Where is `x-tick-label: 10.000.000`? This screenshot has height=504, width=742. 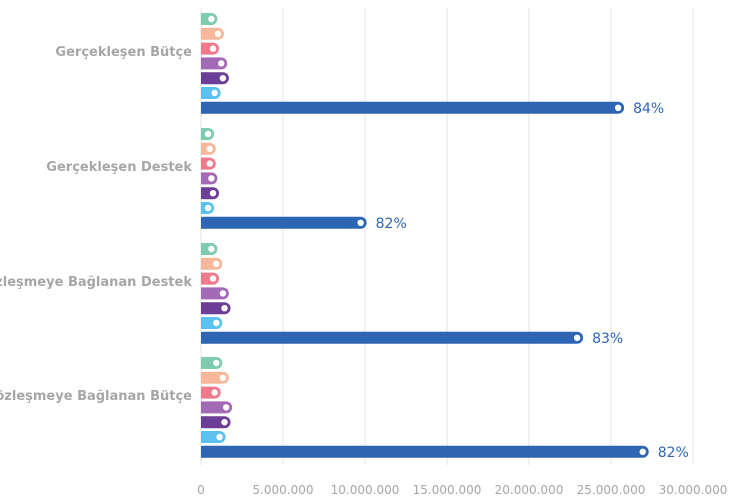 x-tick-label: 10.000.000 is located at coordinates (365, 490).